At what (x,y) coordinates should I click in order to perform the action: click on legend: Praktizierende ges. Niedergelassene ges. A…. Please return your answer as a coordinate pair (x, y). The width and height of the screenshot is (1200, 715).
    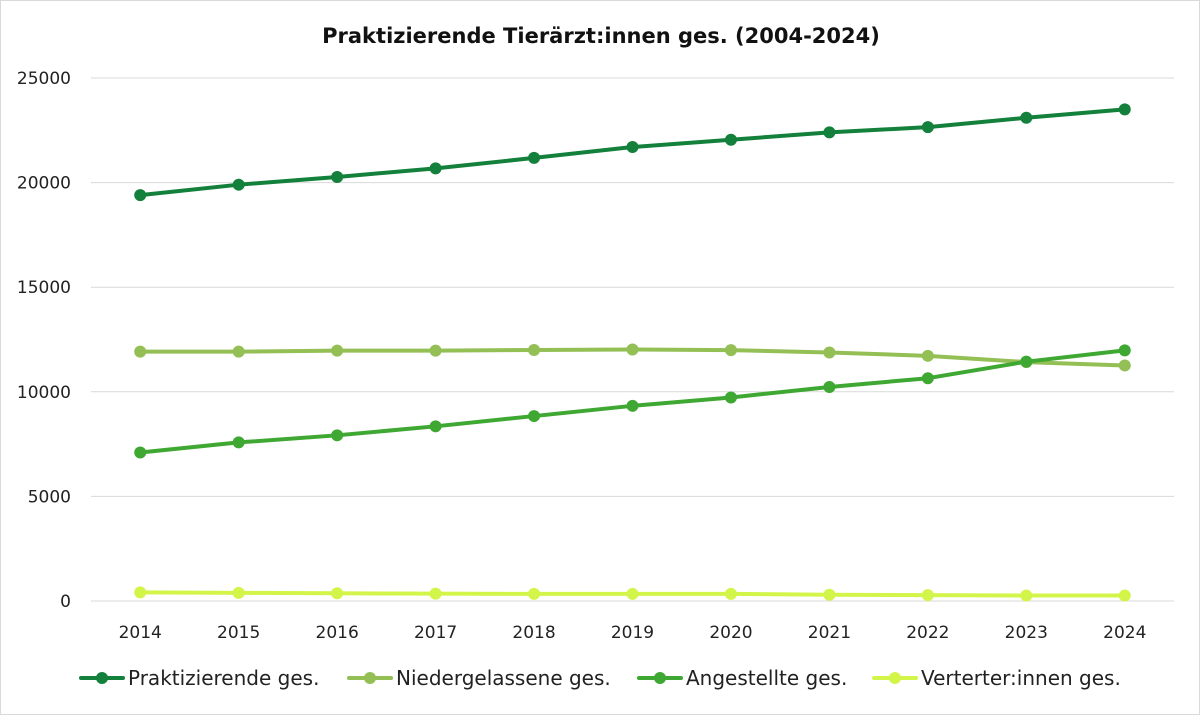
    Looking at the image, I should click on (600, 678).